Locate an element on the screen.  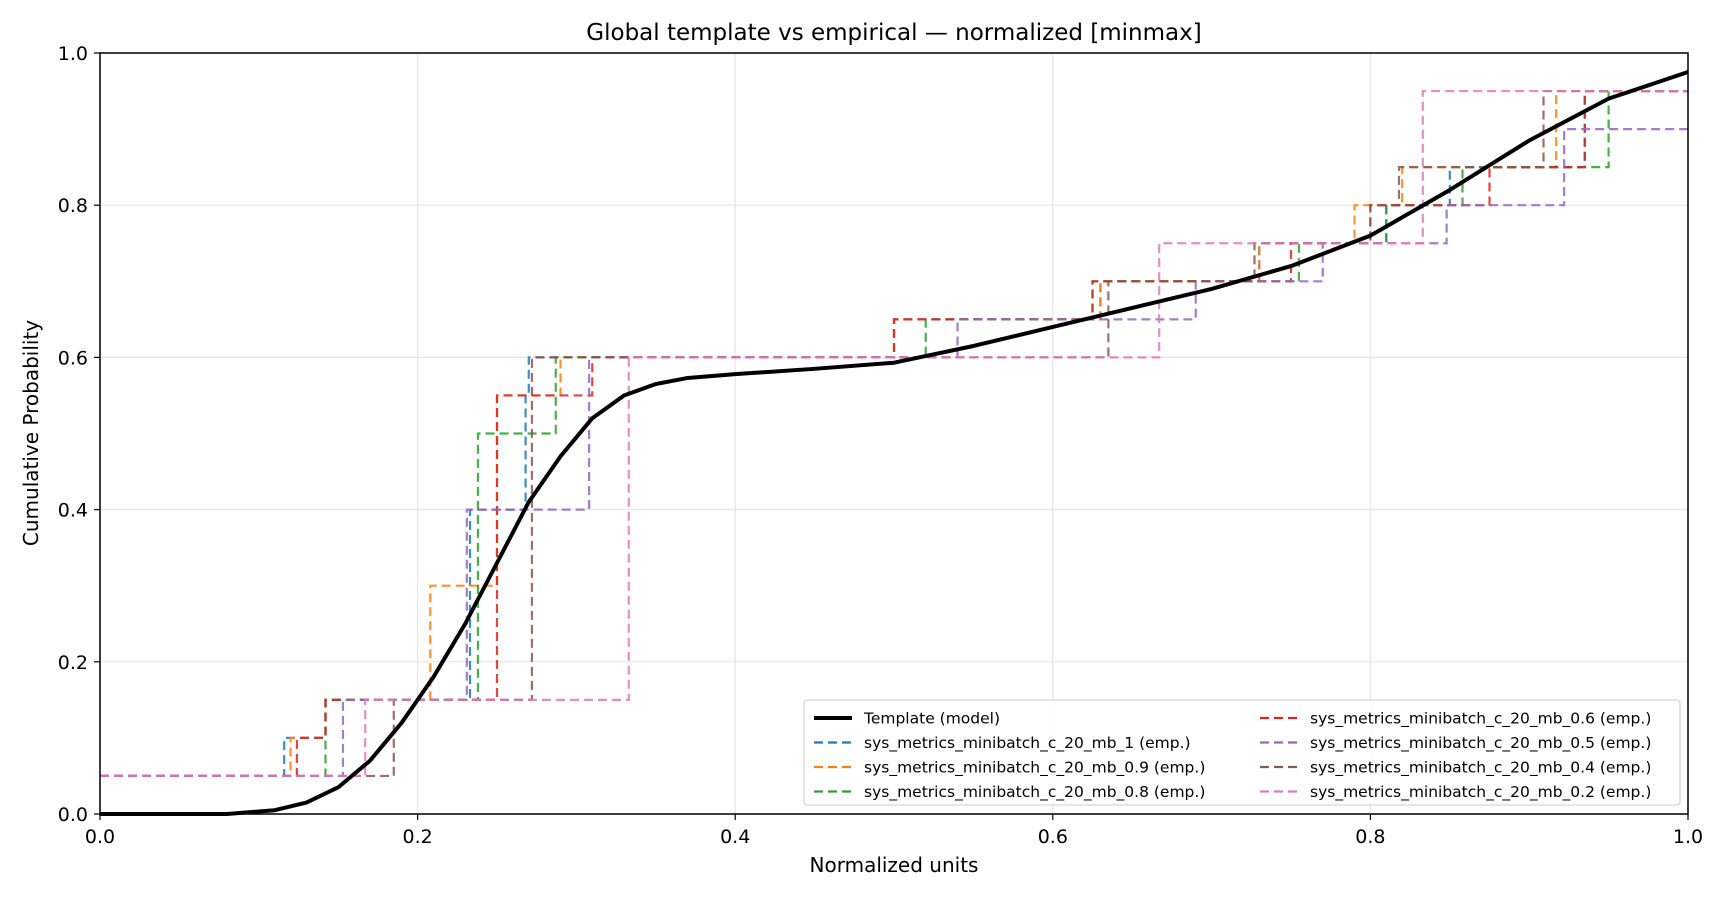
y-axis-label: Cumulative Probability is located at coordinates (31, 433).